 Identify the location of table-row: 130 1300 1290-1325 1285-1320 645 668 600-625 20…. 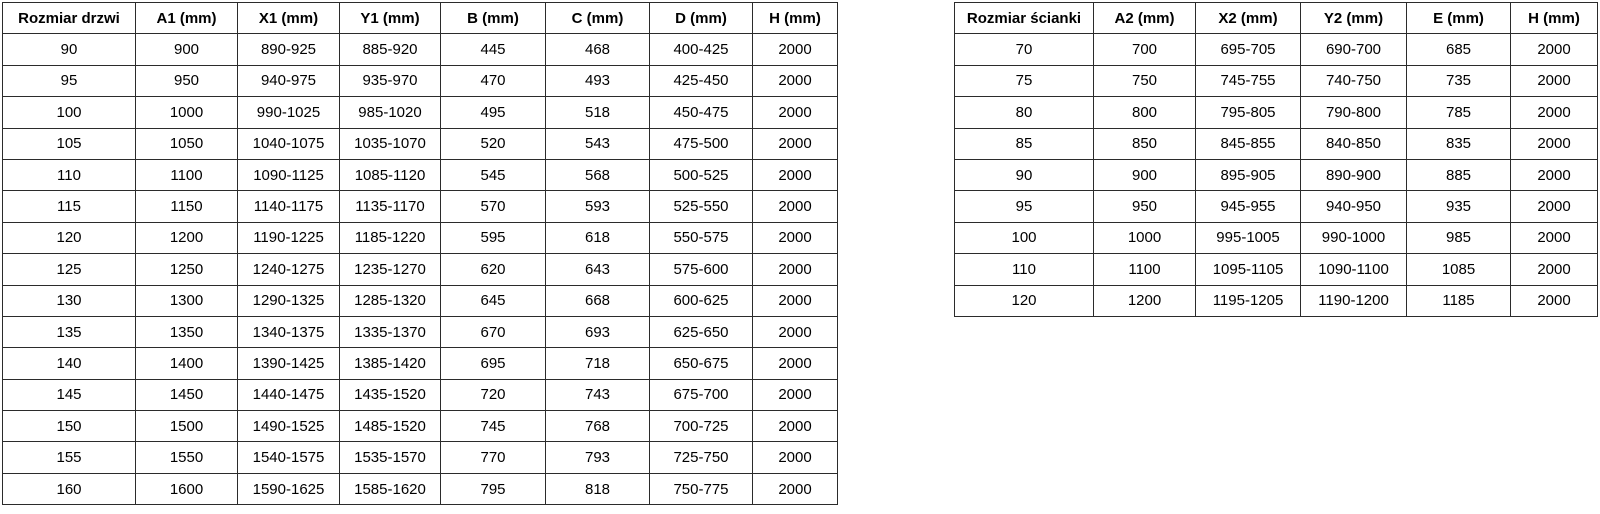
(420, 300).